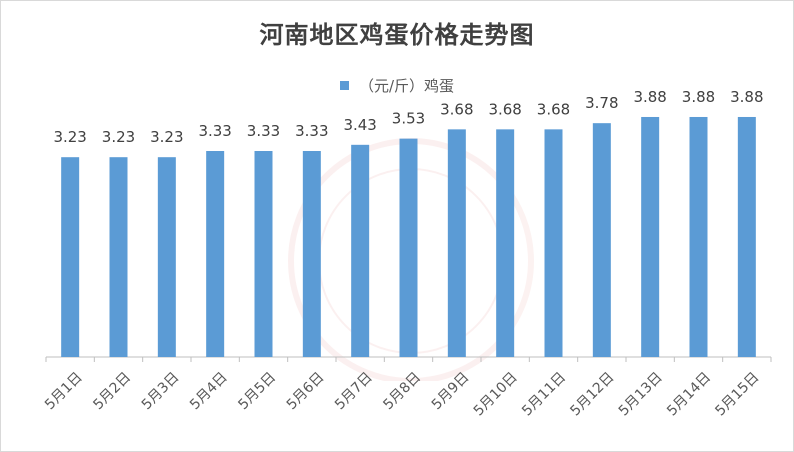 The image size is (794, 452). Describe the element at coordinates (641, 394) in the screenshot. I see `x-tick-label: 5月13日` at that location.